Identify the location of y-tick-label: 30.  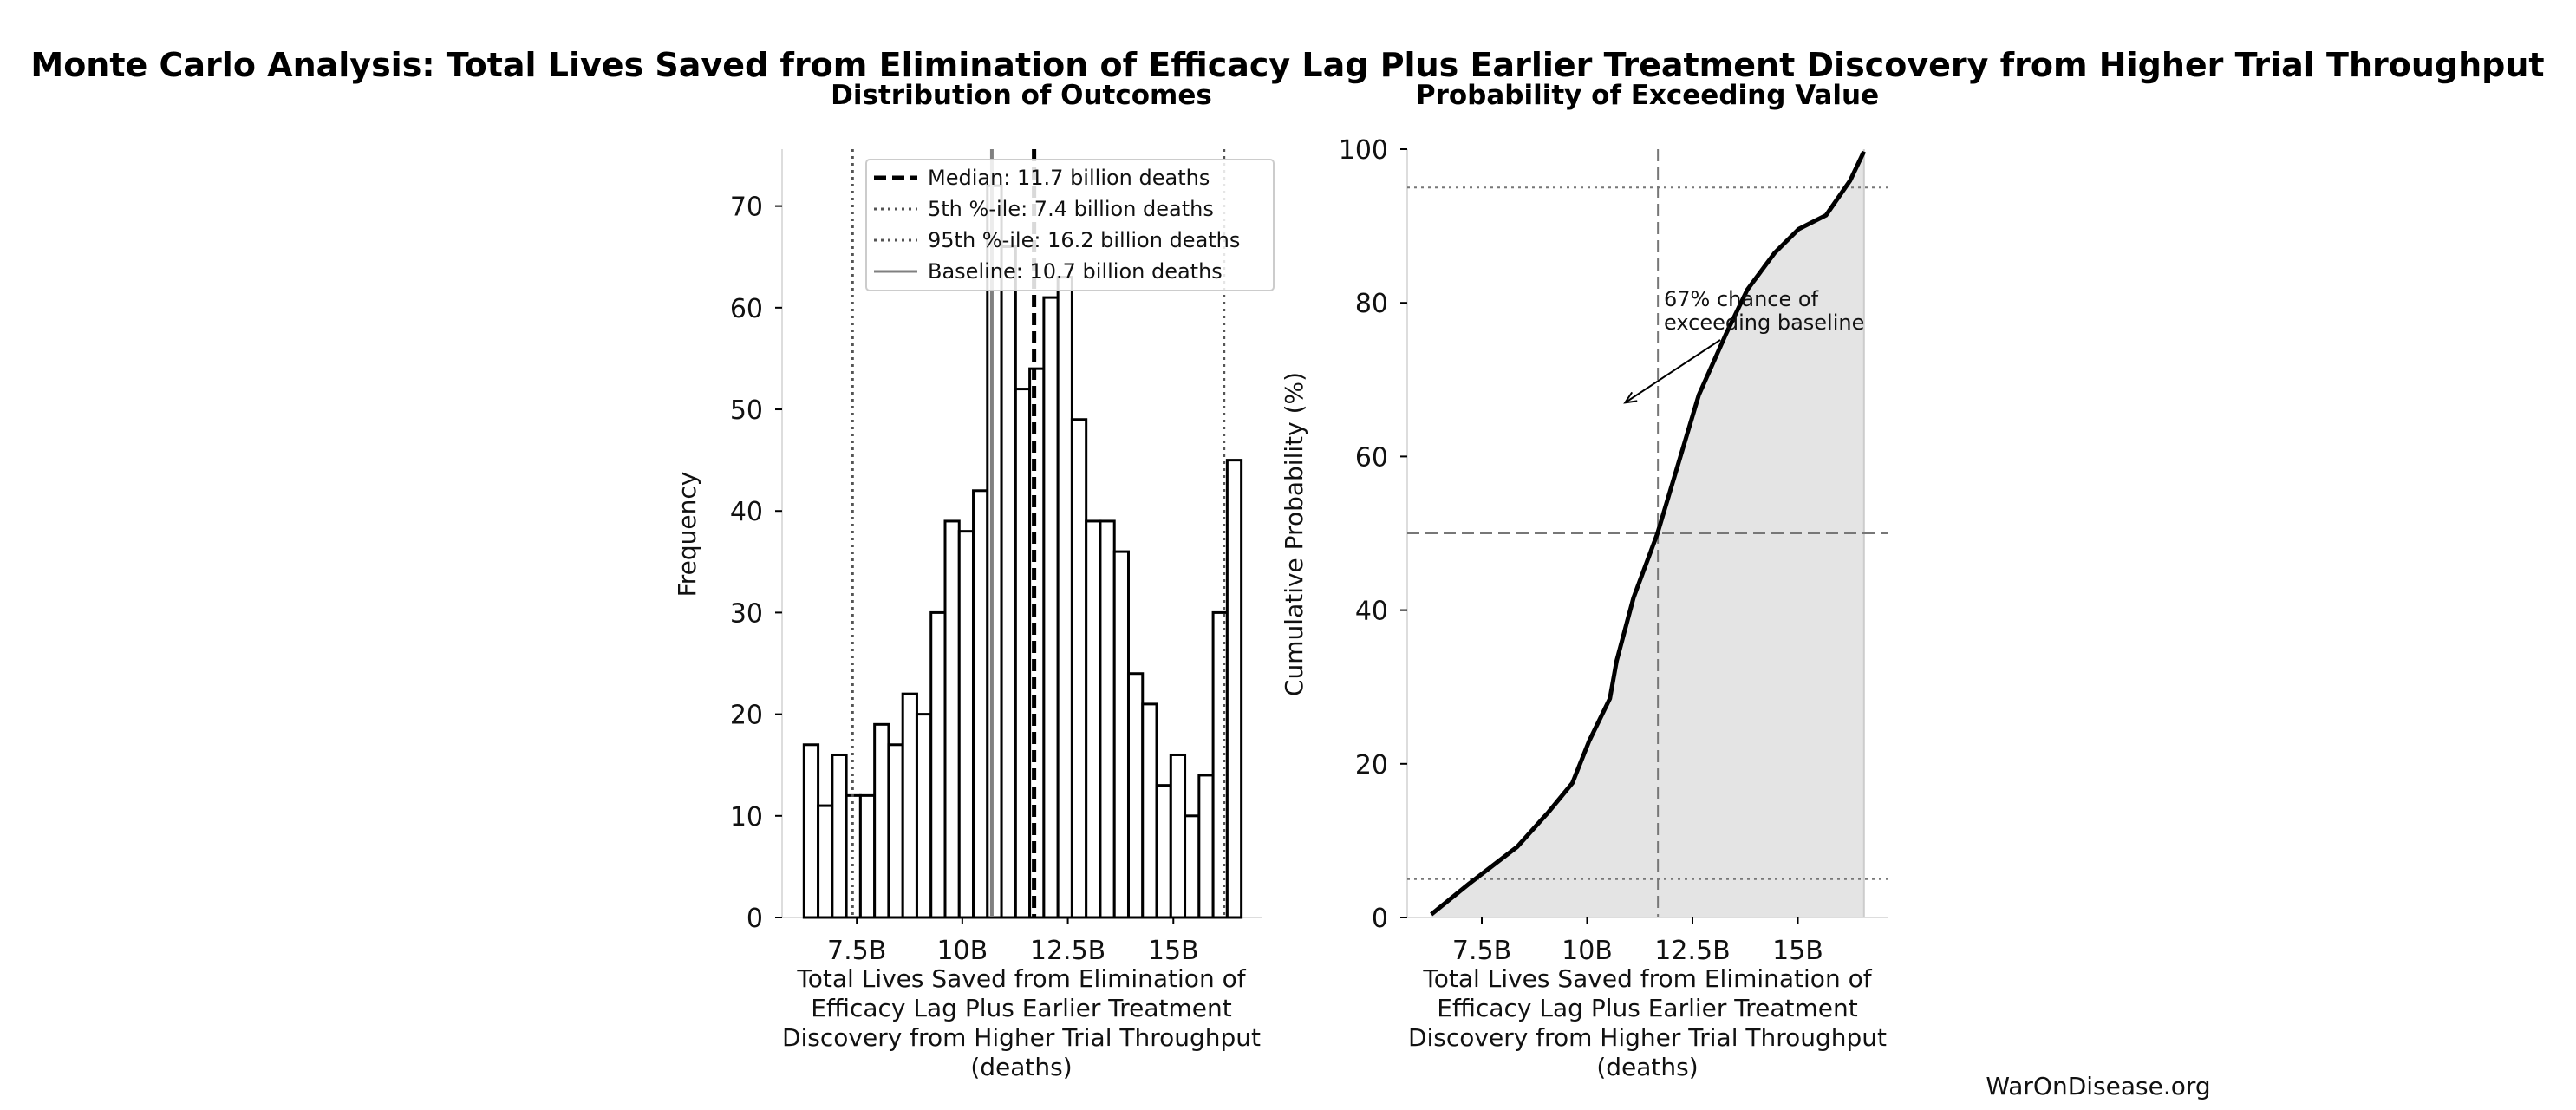
(747, 613).